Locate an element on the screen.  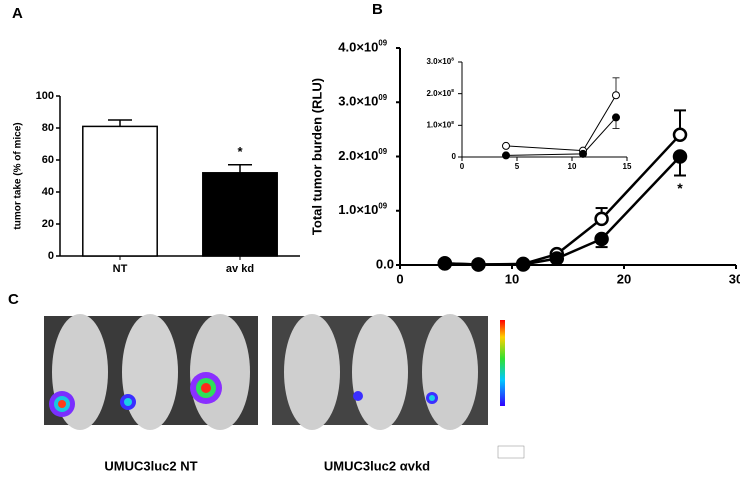
y-axis-label: Total tumor burden (RLU) is located at coordinates (316, 156).